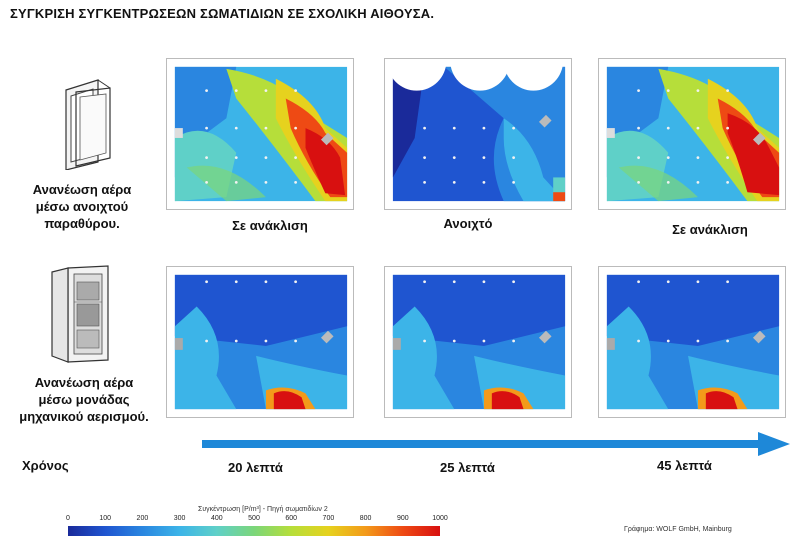 This screenshot has height=546, width=800. Describe the element at coordinates (142, 518) in the screenshot. I see `colorbar-tick: 200` at that location.